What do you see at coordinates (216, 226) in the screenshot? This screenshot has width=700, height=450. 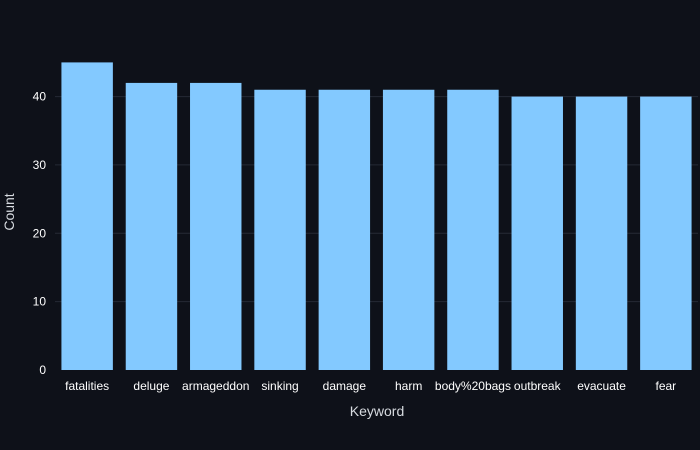 I see `bar-armageddon` at bounding box center [216, 226].